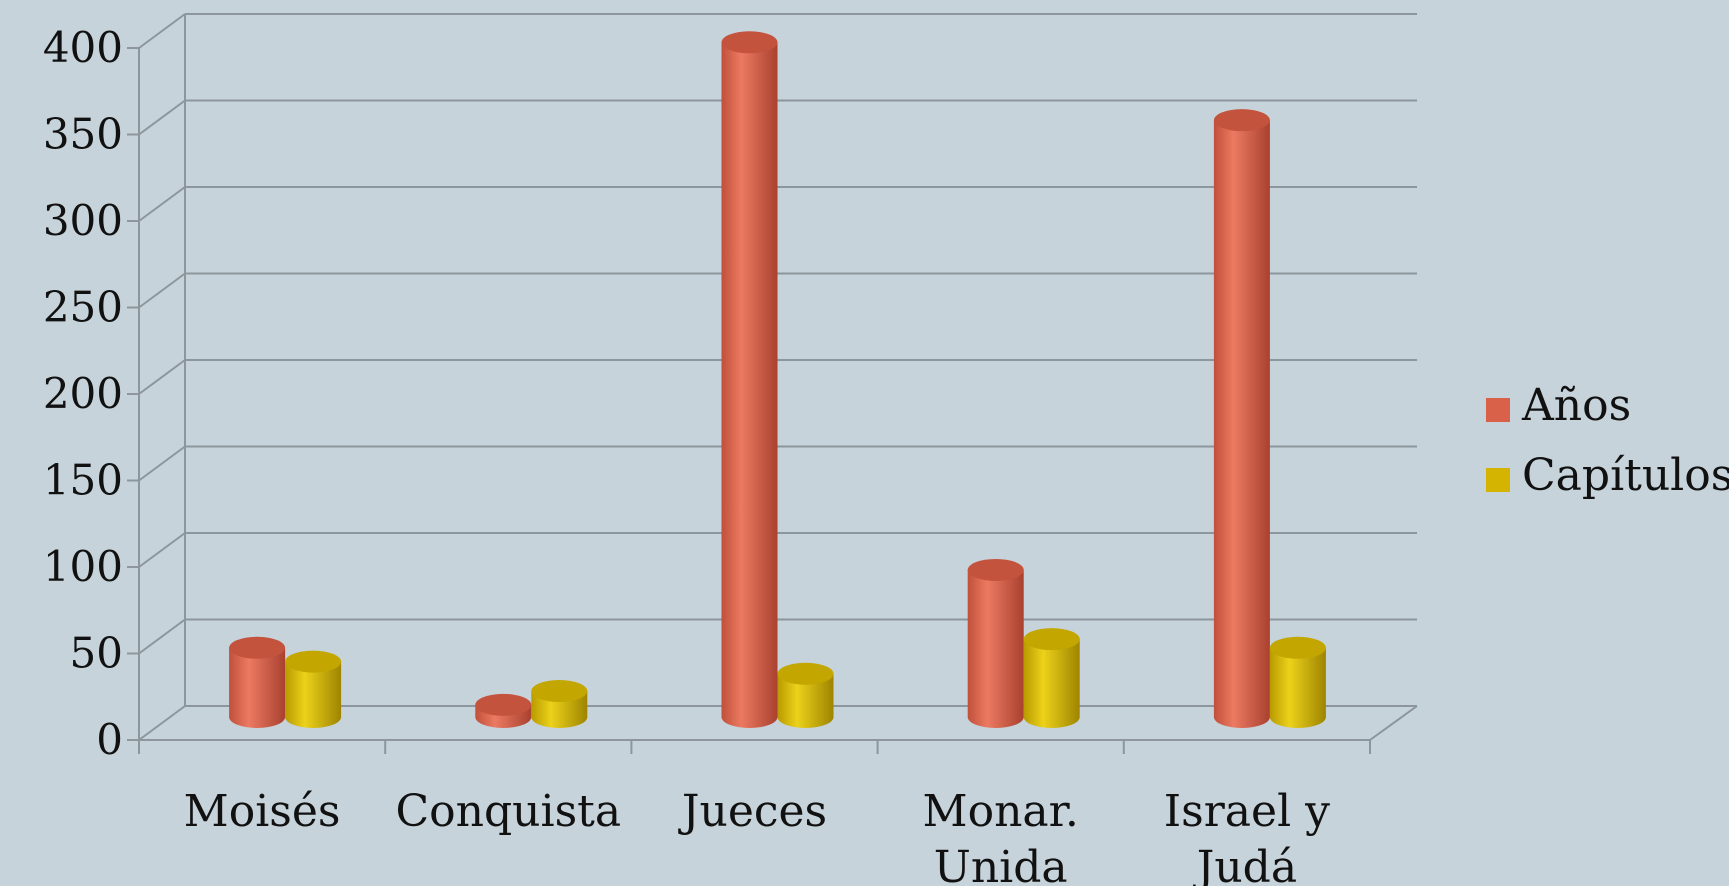  Describe the element at coordinates (1625, 475) in the screenshot. I see `legend-label: Capítulos` at that location.